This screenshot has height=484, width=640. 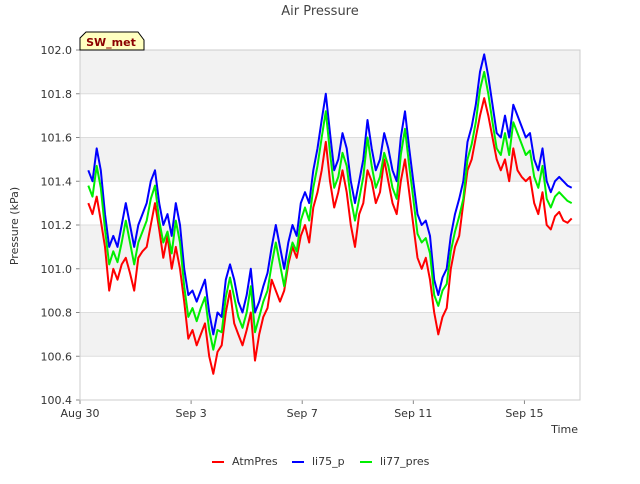 I want to click on y-tick-label: 100.6, so click(x=57, y=356).